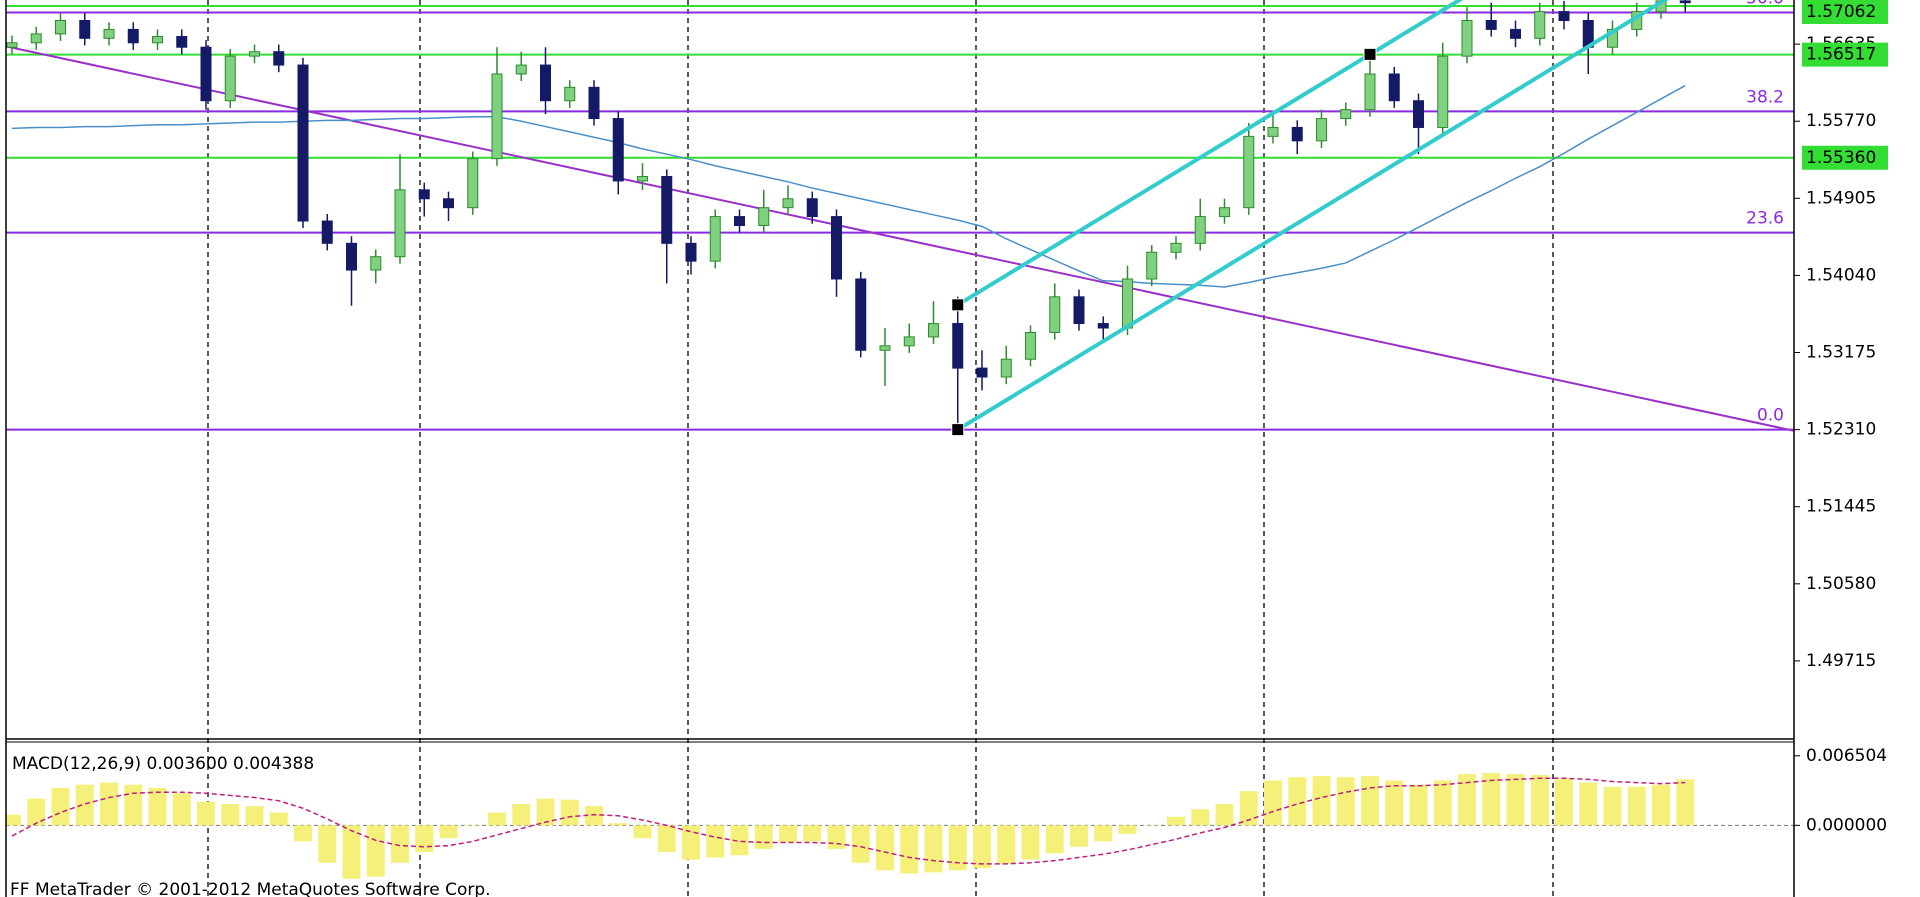 Image resolution: width=1920 pixels, height=897 pixels. Describe the element at coordinates (1841, 430) in the screenshot. I see `y-tick-label: 1.52310` at that location.